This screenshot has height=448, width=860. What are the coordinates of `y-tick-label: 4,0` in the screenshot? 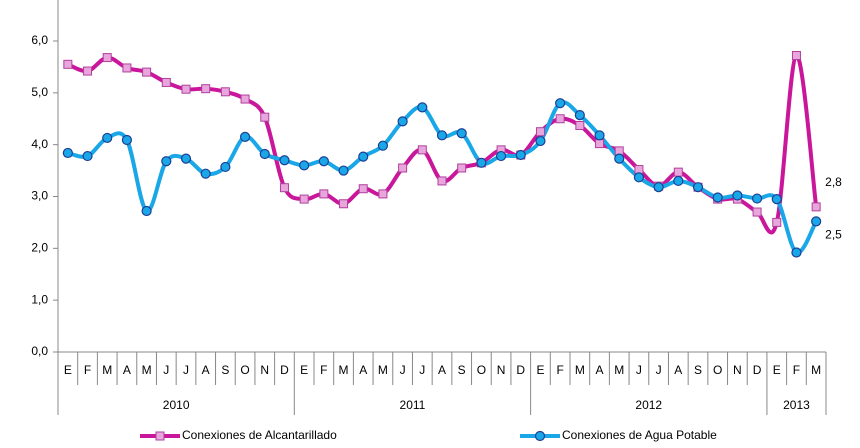 It's located at (39, 144).